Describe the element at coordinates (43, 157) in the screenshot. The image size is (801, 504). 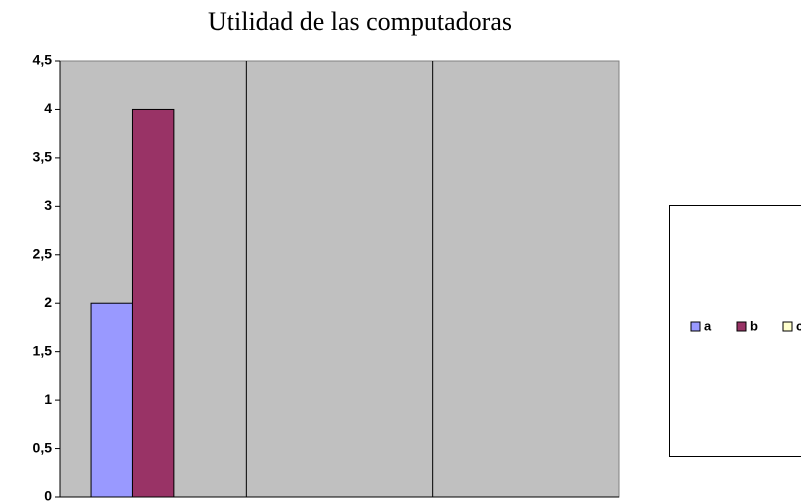
I see `y-tick-label: 3,5` at that location.